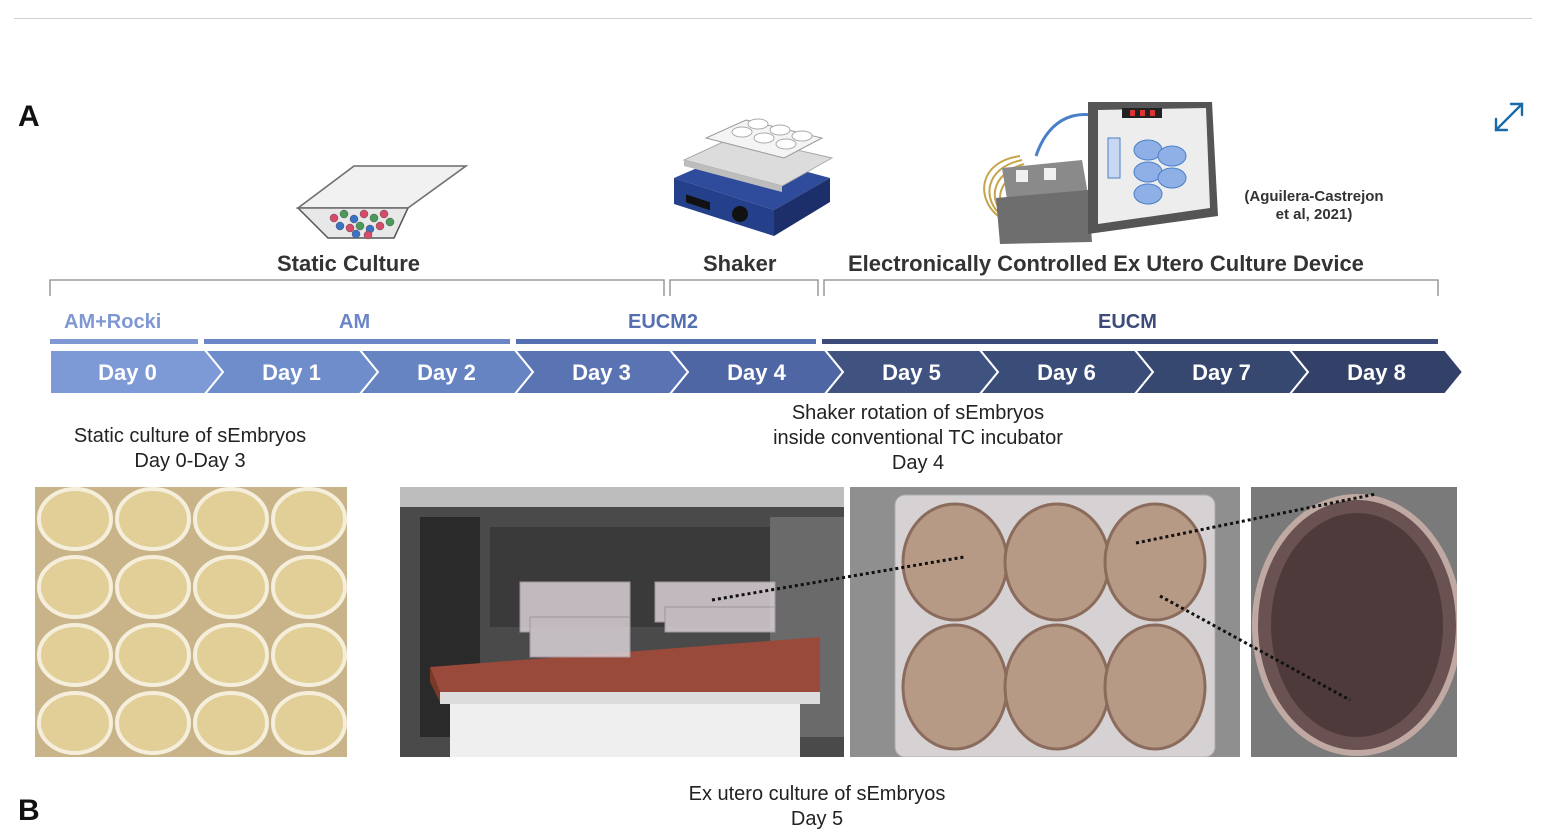  What do you see at coordinates (1066, 372) in the screenshot?
I see `day-label-6: Day 6` at bounding box center [1066, 372].